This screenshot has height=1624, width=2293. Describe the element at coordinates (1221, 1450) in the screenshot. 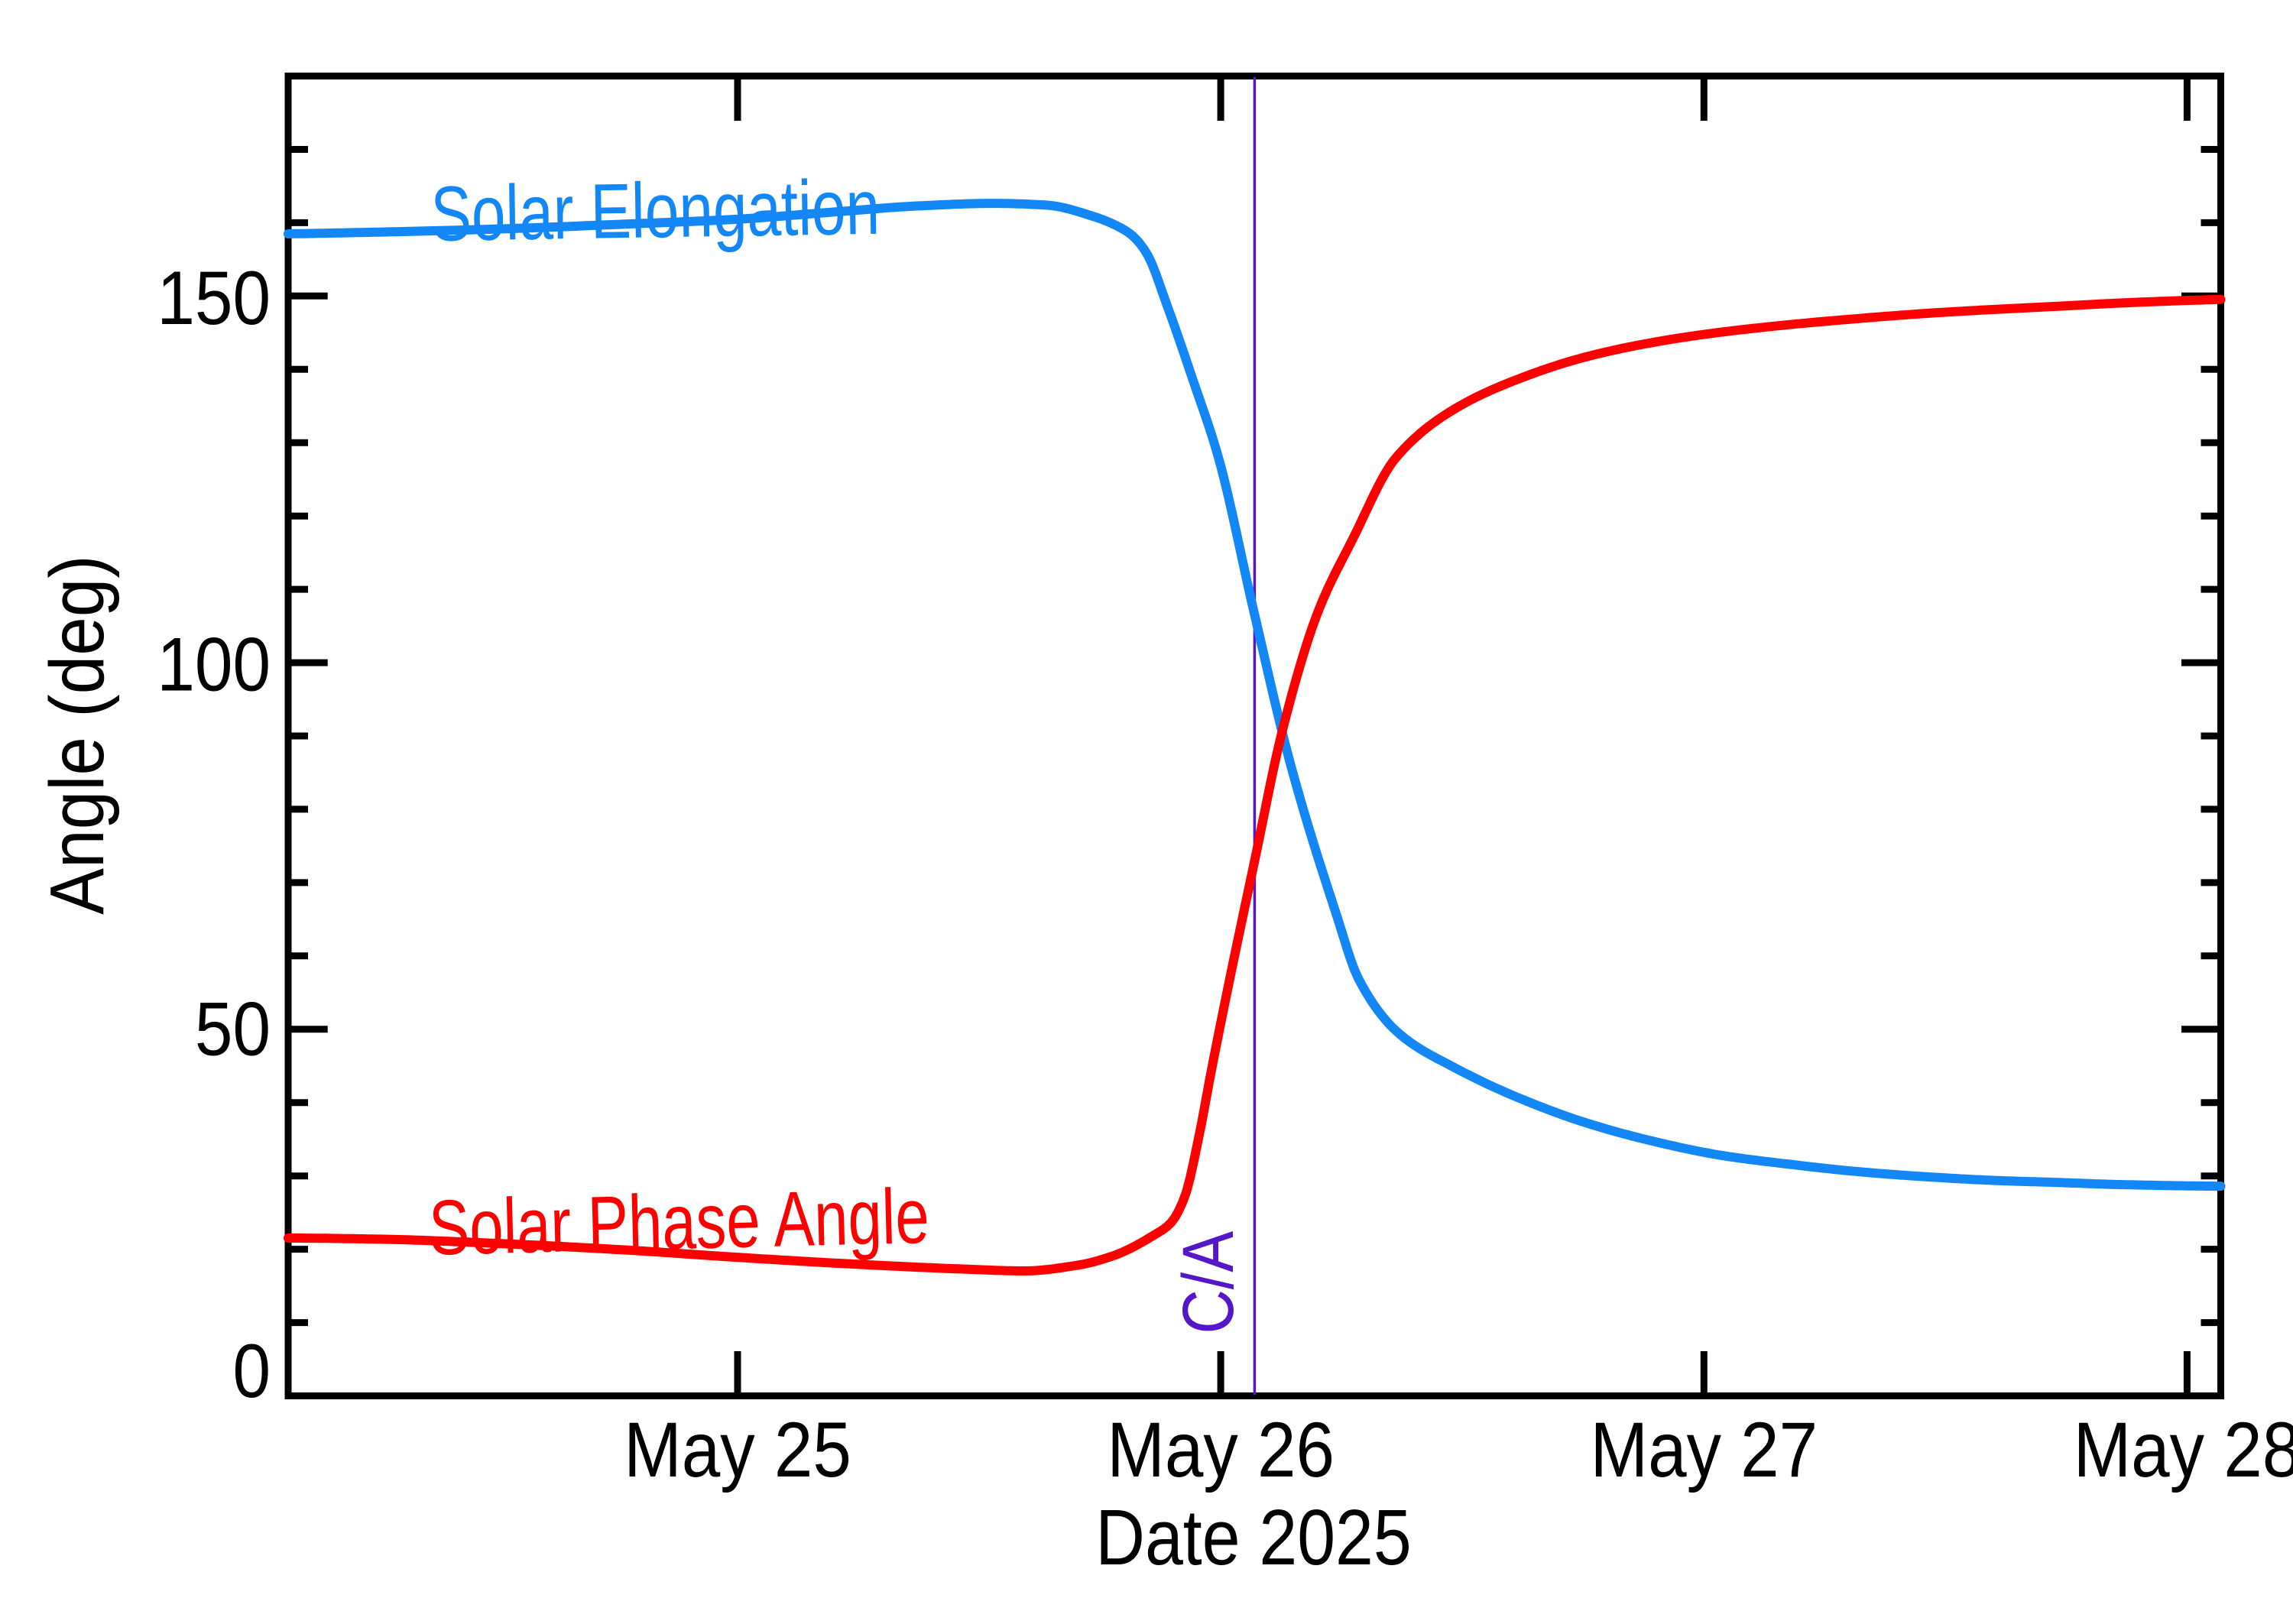

I see `svg-text: May 26` at that location.